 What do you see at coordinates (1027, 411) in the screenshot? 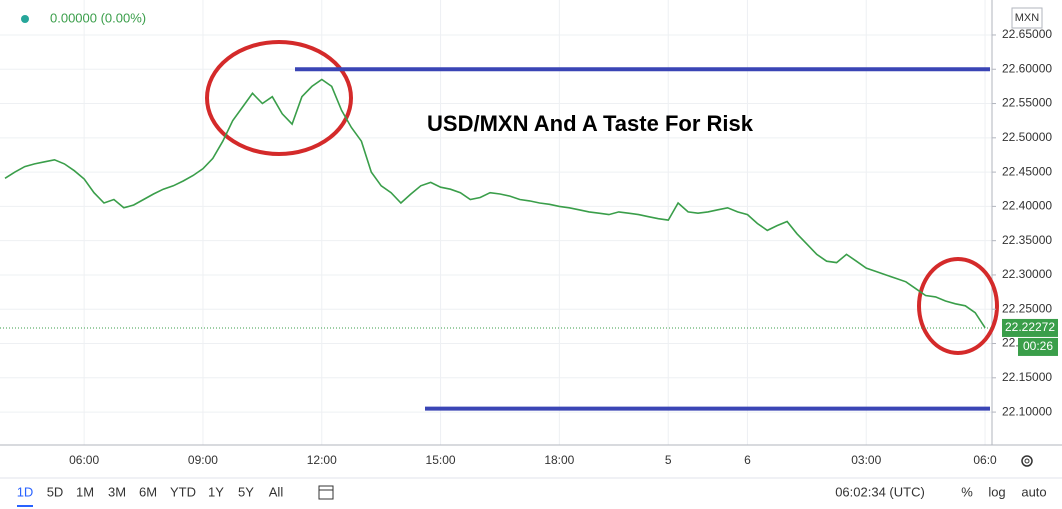
I see `y-tick-label: 22.10000` at bounding box center [1027, 411].